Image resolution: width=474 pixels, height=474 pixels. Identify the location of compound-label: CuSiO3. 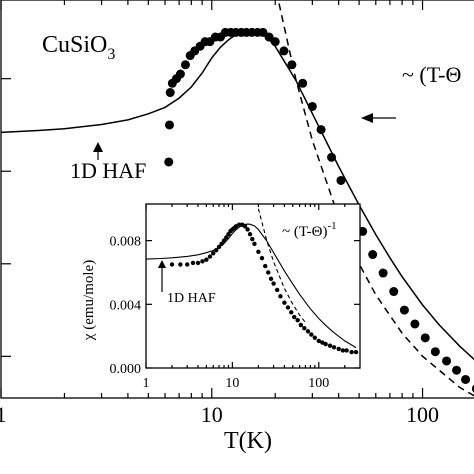
(78, 47).